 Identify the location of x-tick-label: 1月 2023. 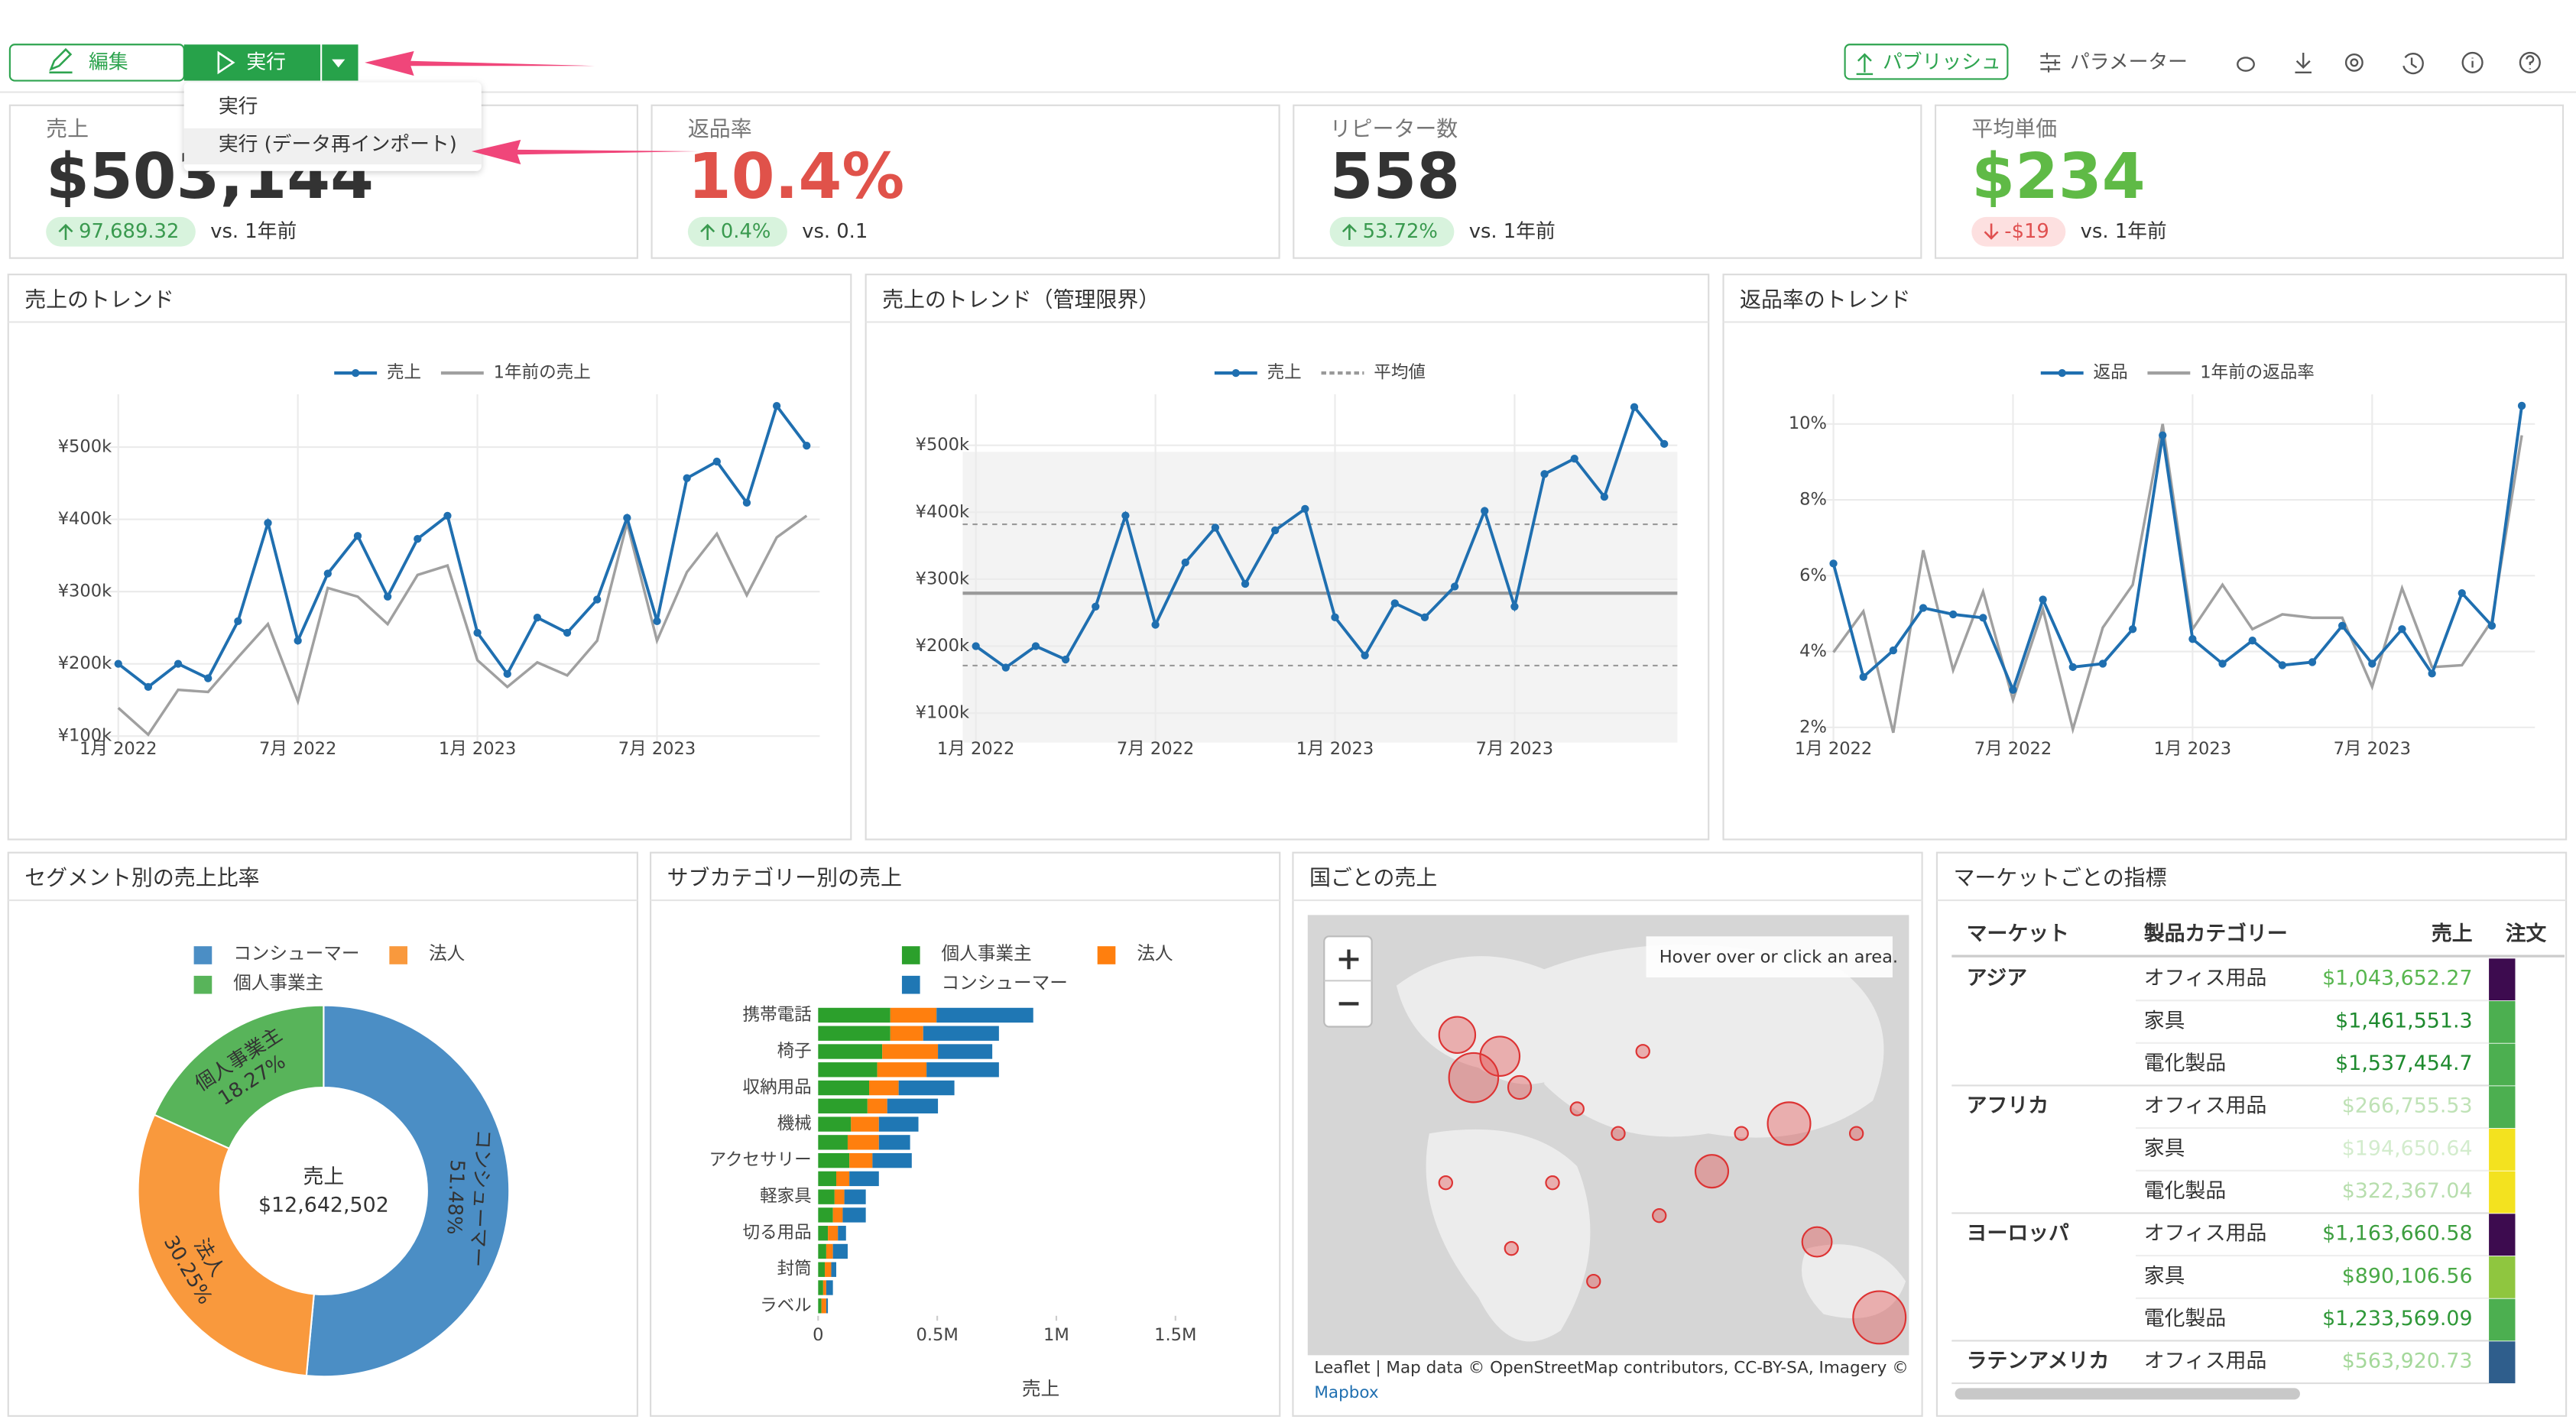
(2192, 749).